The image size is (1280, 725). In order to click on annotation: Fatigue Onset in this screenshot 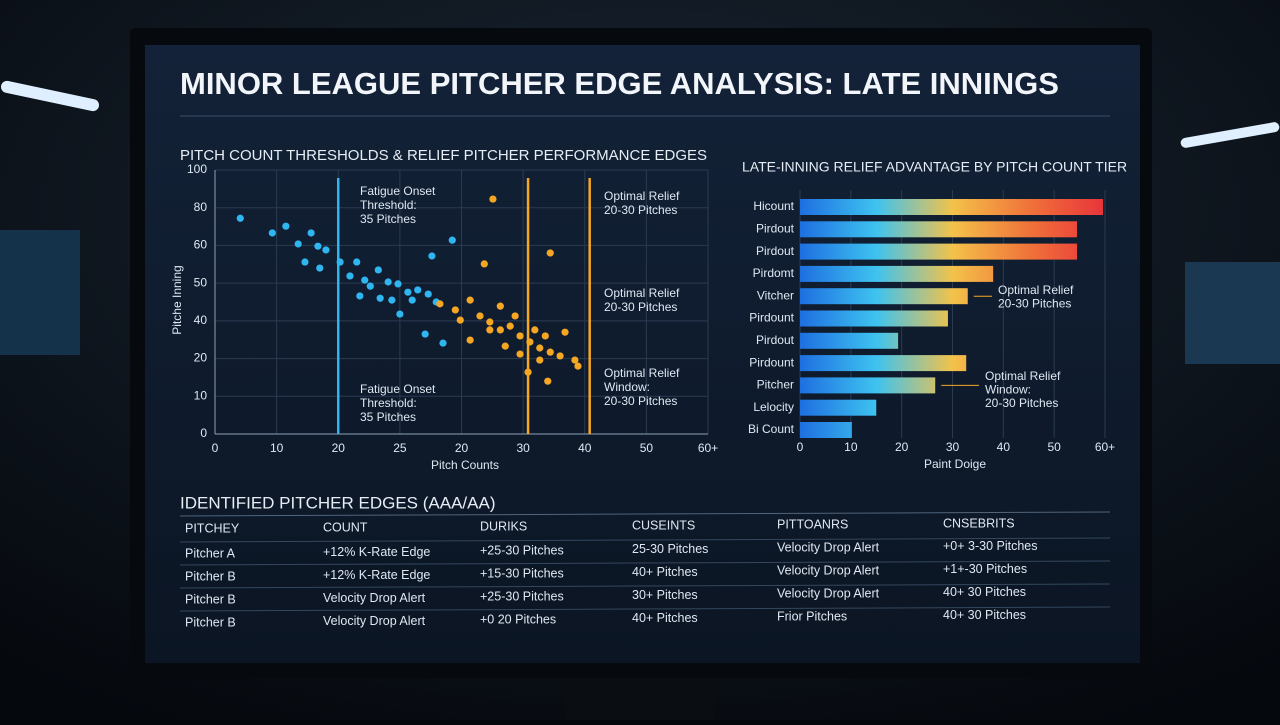, I will do `click(398, 389)`.